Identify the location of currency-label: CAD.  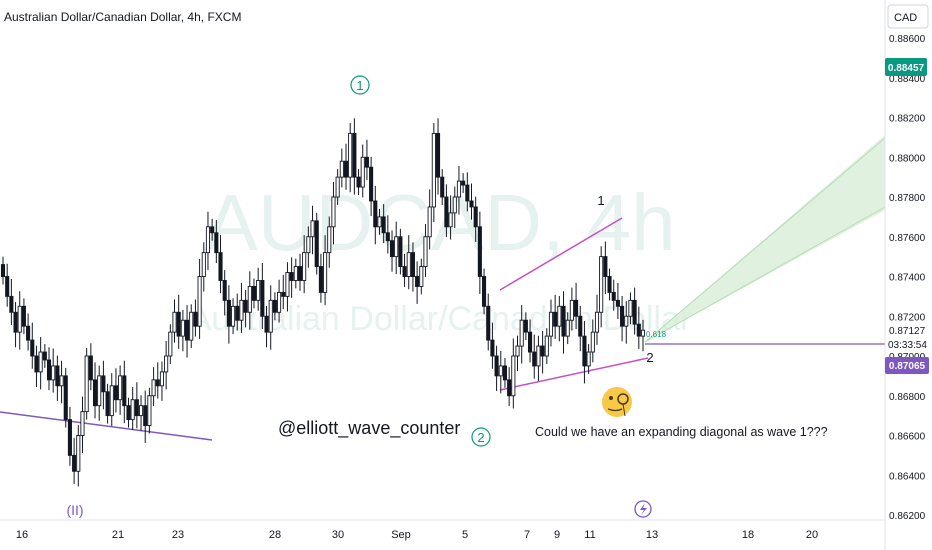
(905, 18).